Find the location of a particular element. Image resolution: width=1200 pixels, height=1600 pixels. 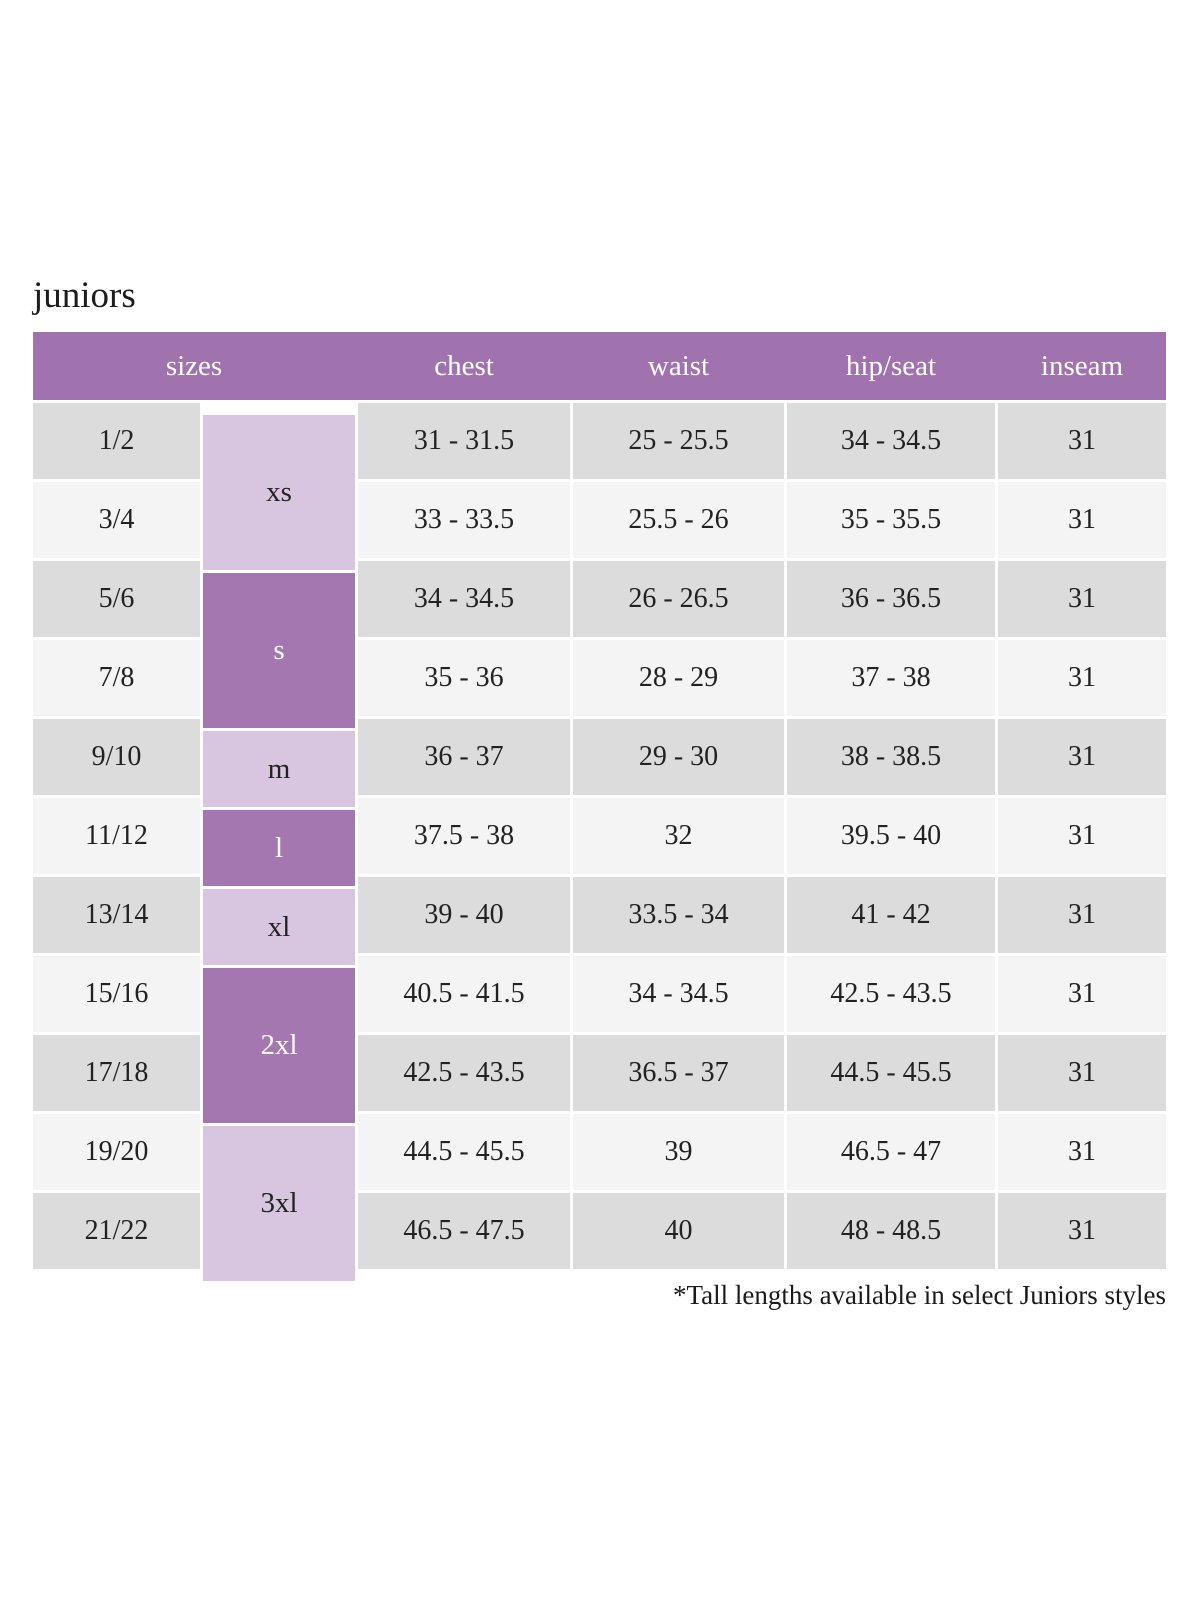

hip-seat-cell: 39.5 - 40 is located at coordinates (891, 836).